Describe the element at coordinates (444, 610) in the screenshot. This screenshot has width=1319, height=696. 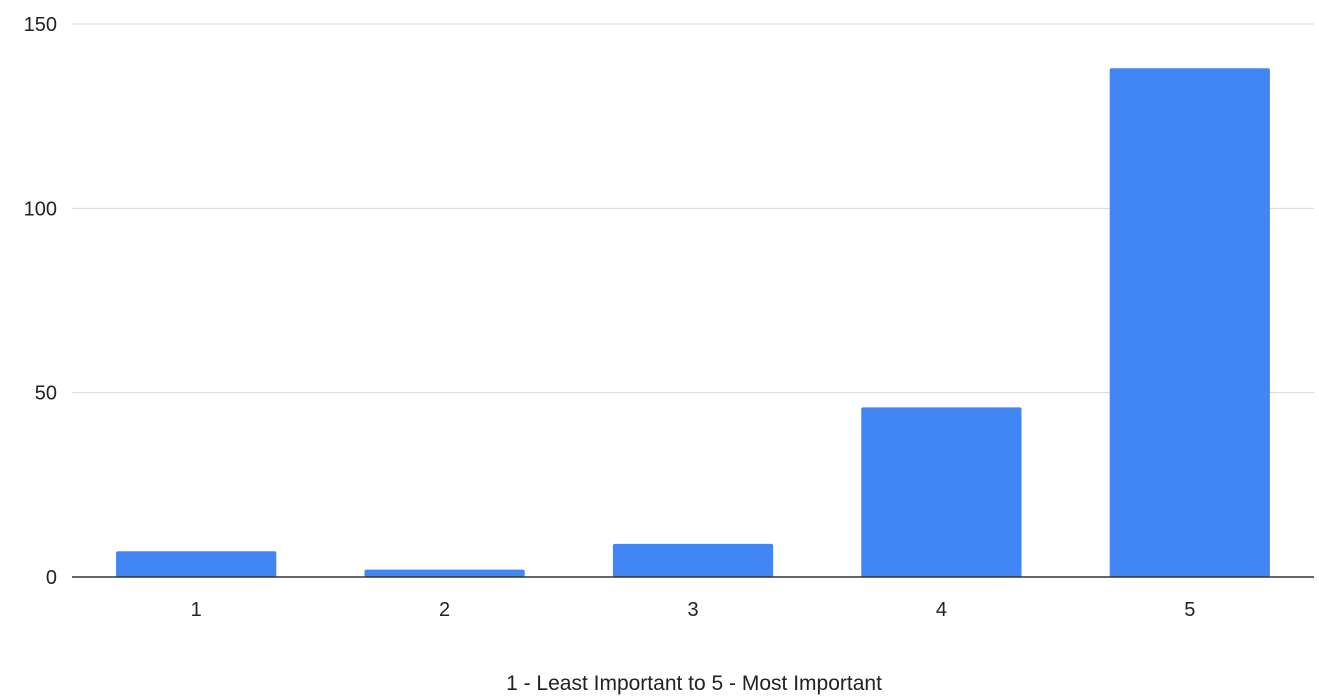
I see `x-tick-label: 2` at that location.